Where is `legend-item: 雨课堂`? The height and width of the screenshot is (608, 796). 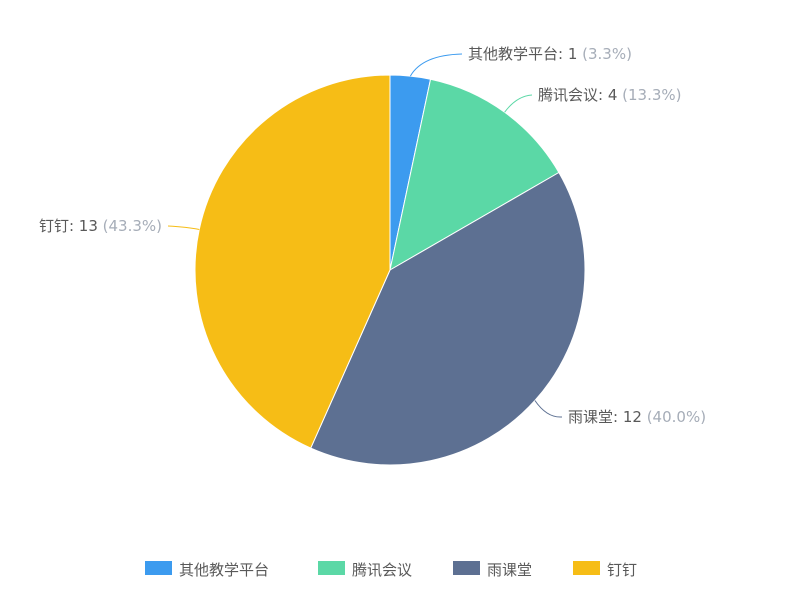
legend-item: 雨课堂 is located at coordinates (492, 570).